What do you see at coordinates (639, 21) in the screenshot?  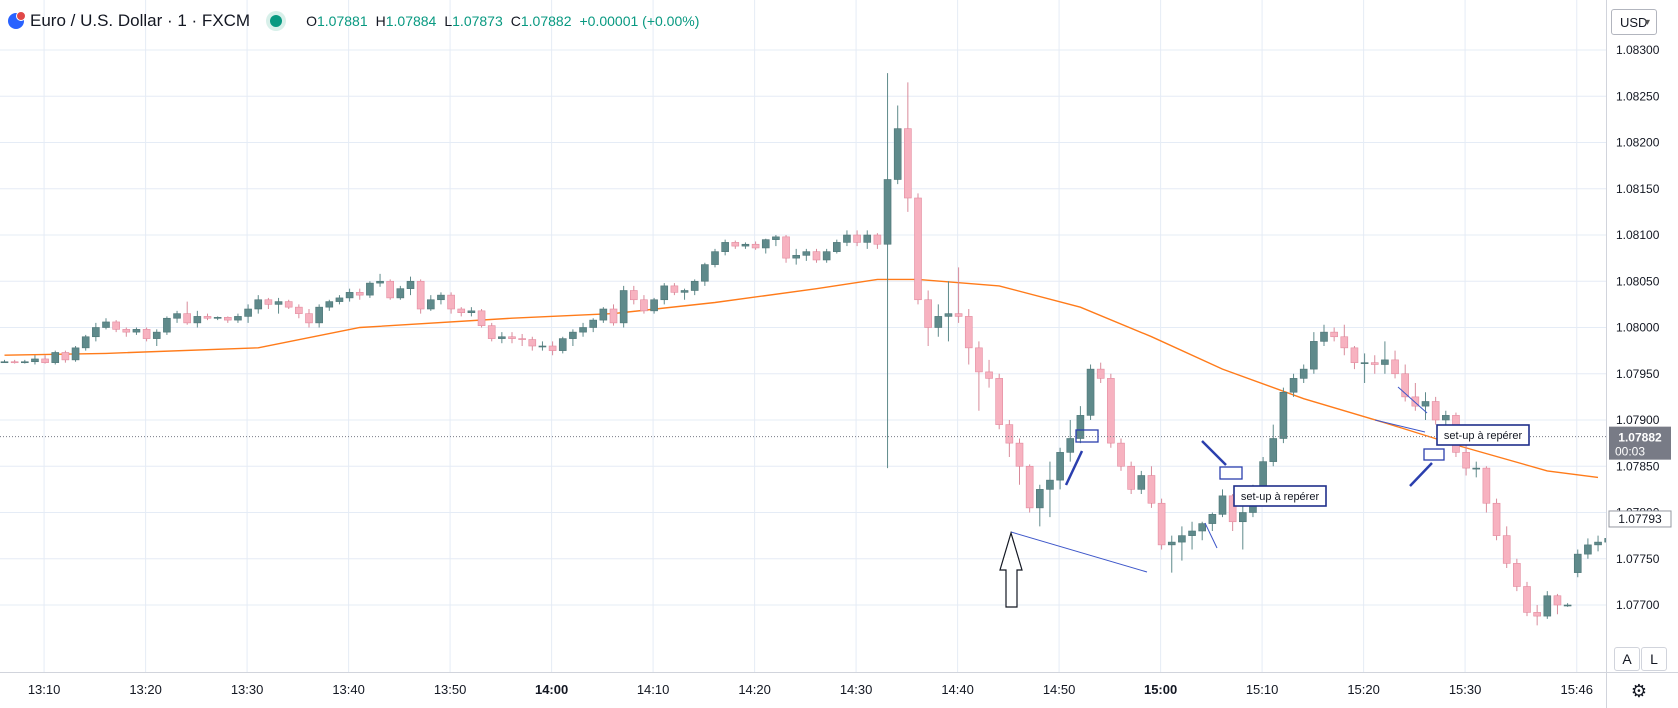 I see `change-value: +0.00001 (+0.00%)` at bounding box center [639, 21].